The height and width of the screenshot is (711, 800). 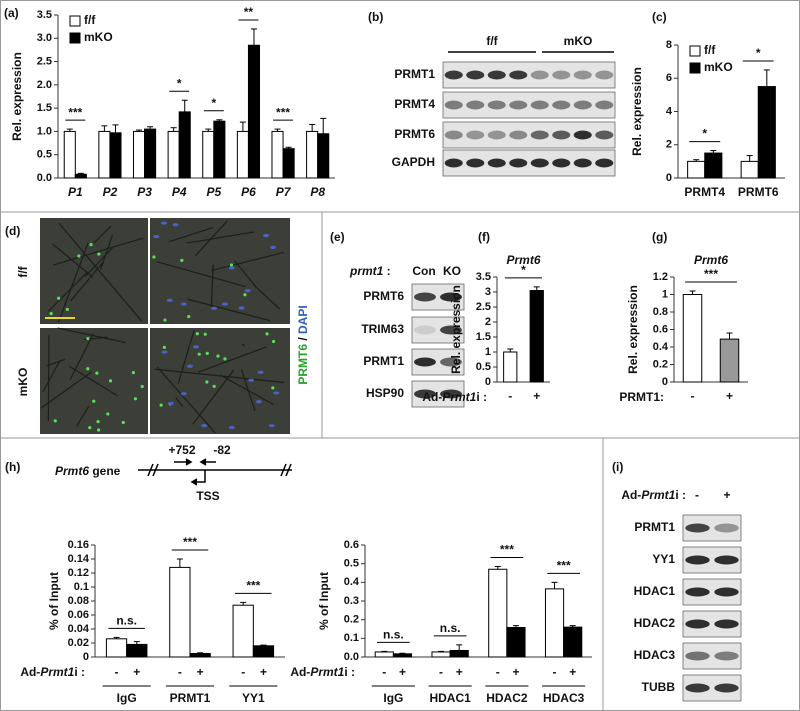 I want to click on row-label: mKO, so click(x=23, y=382).